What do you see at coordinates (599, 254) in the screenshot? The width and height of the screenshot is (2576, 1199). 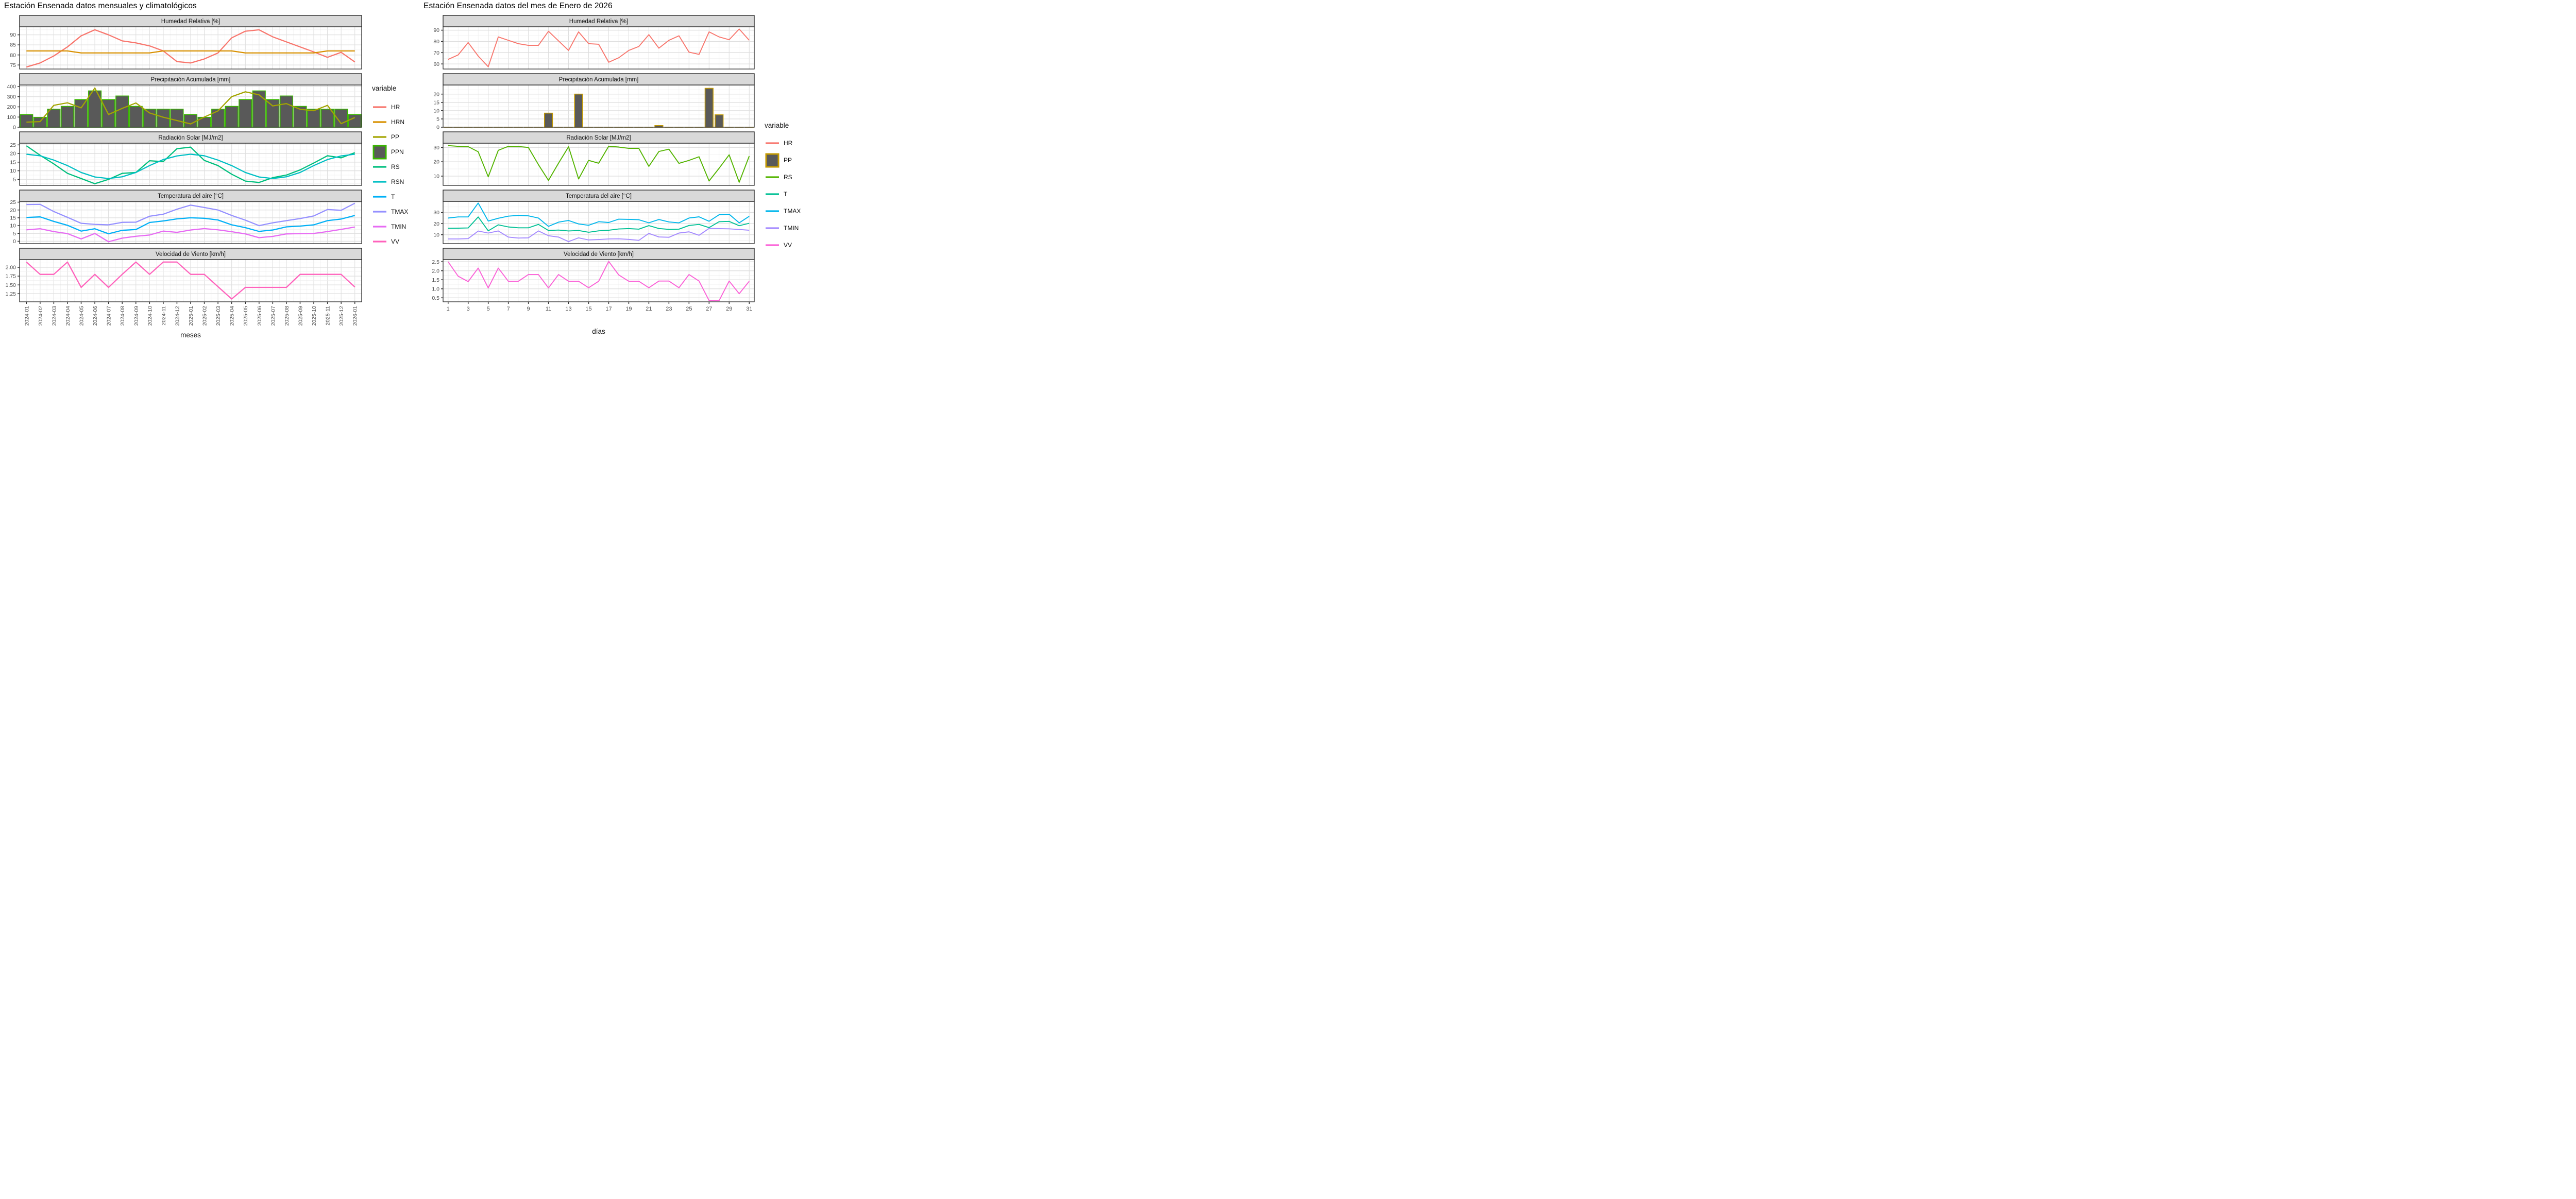 I see `panel-strip-label: Velocidad de Viento [km/h]` at bounding box center [599, 254].